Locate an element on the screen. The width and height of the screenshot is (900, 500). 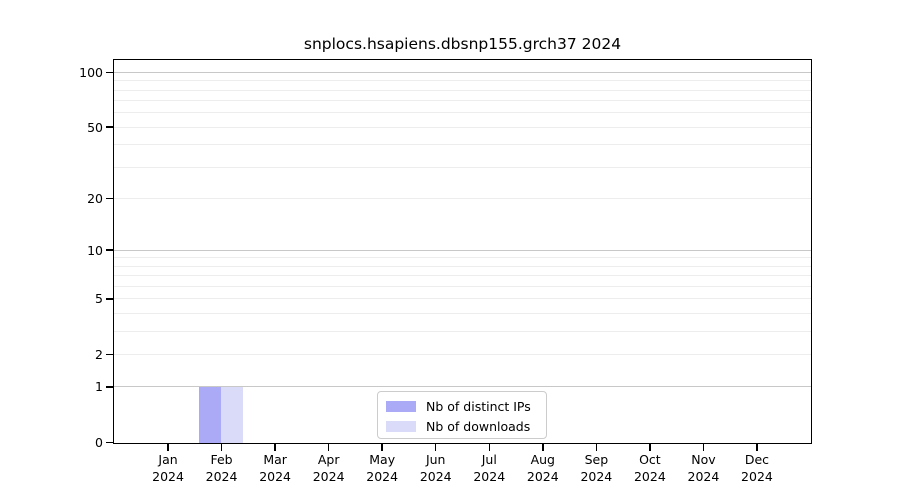
x-tick-label: Oct 2024 is located at coordinates (650, 468).